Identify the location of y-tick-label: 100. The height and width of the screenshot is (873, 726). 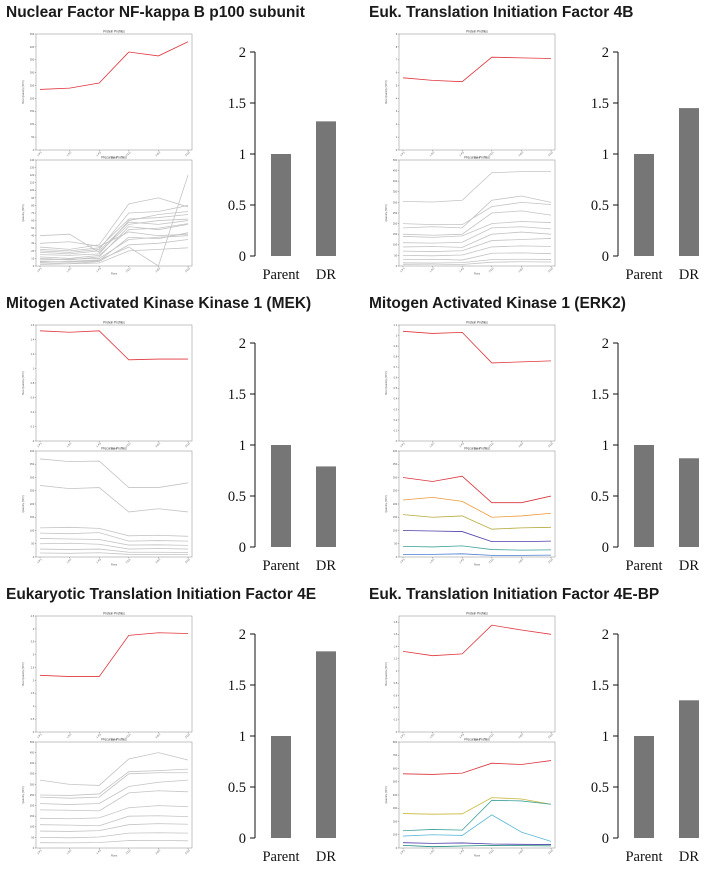
(32, 530).